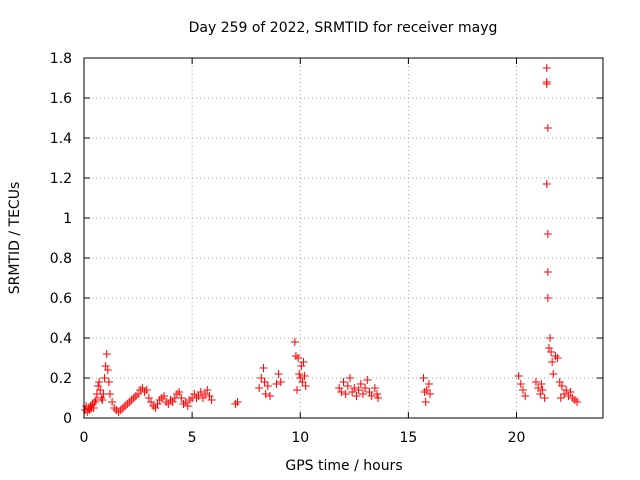 The image size is (640, 480). I want to click on x-tick-label: 0, so click(84, 438).